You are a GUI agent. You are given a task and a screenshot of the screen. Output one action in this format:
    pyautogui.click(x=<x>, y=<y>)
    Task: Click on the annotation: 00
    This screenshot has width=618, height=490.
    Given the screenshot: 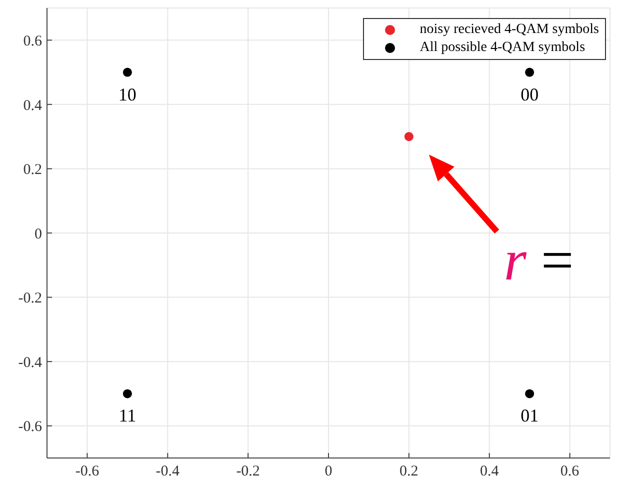 What is the action you would take?
    pyautogui.click(x=529, y=94)
    